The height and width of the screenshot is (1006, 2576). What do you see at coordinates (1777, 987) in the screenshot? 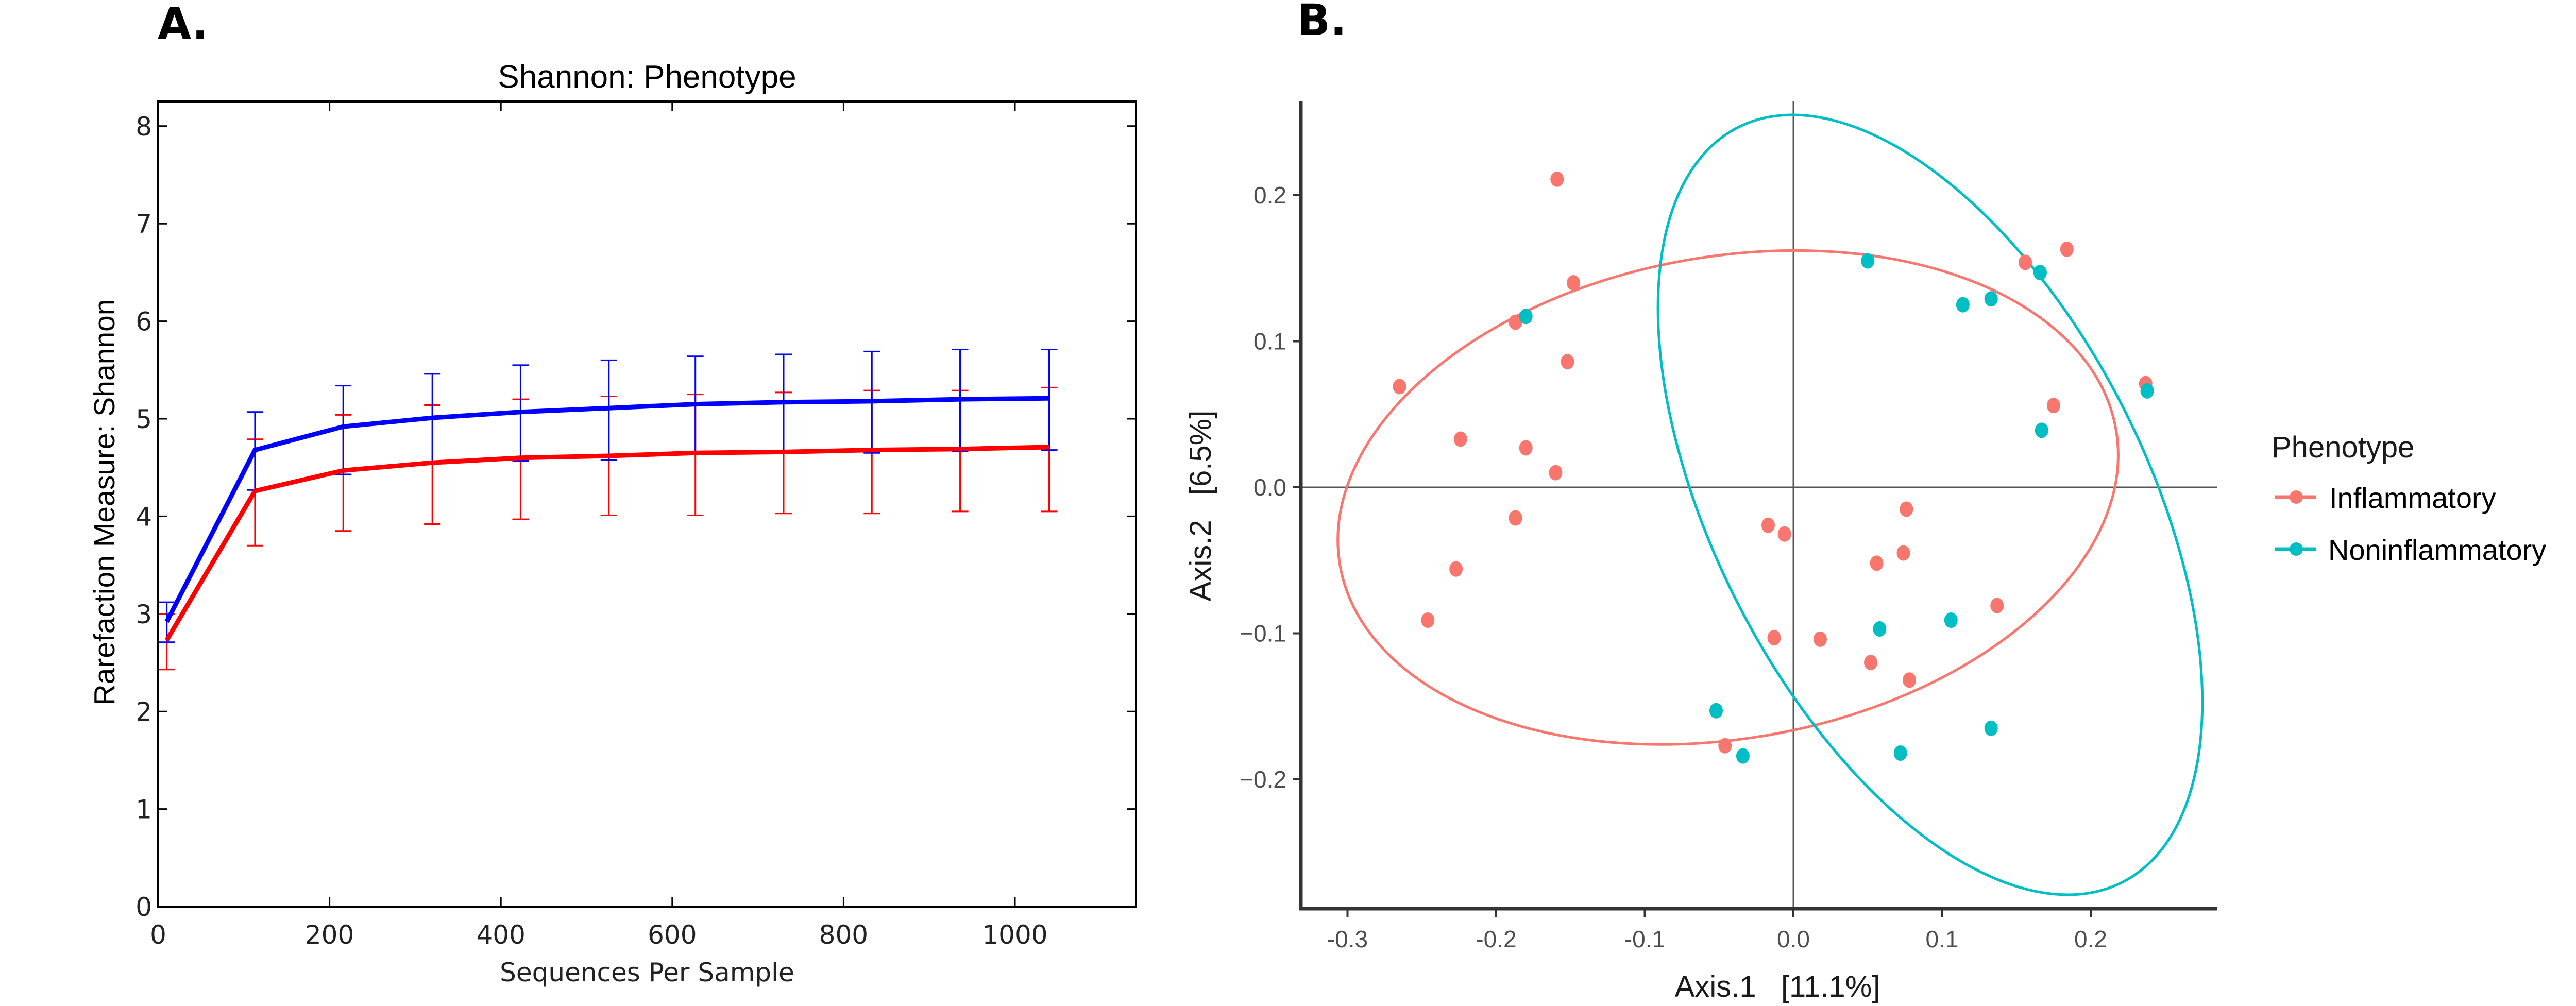
I see `chart-b-x-axis-label: Axis.1 [11.1%]` at bounding box center [1777, 987].